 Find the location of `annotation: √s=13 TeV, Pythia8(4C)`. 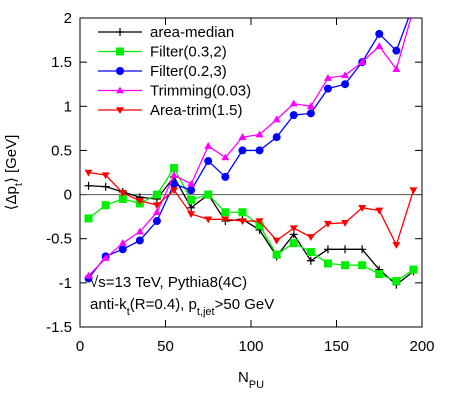

annotation: √s=13 TeV, Pythia8(4C) is located at coordinates (168, 282).